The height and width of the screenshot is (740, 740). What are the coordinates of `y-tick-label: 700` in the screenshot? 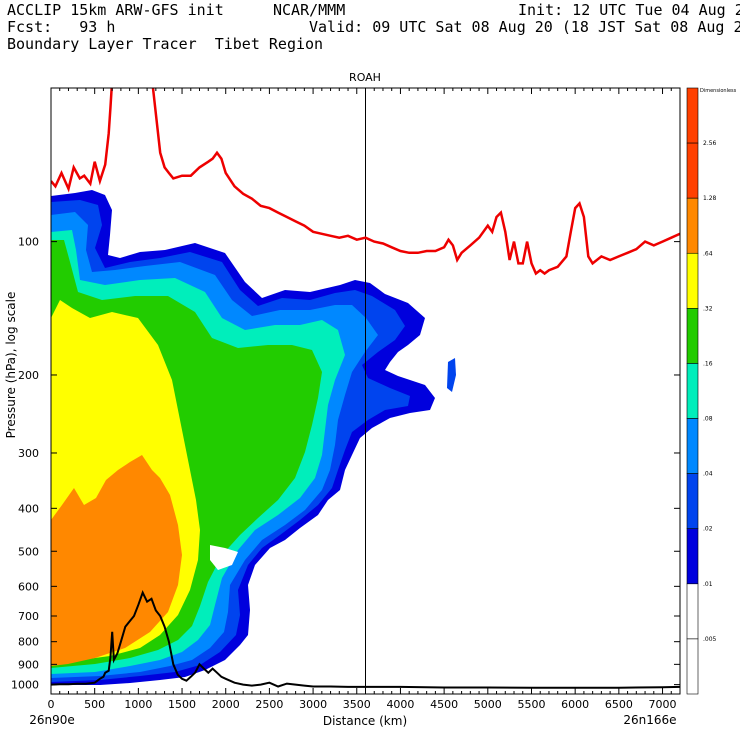 It's located at (28, 616).